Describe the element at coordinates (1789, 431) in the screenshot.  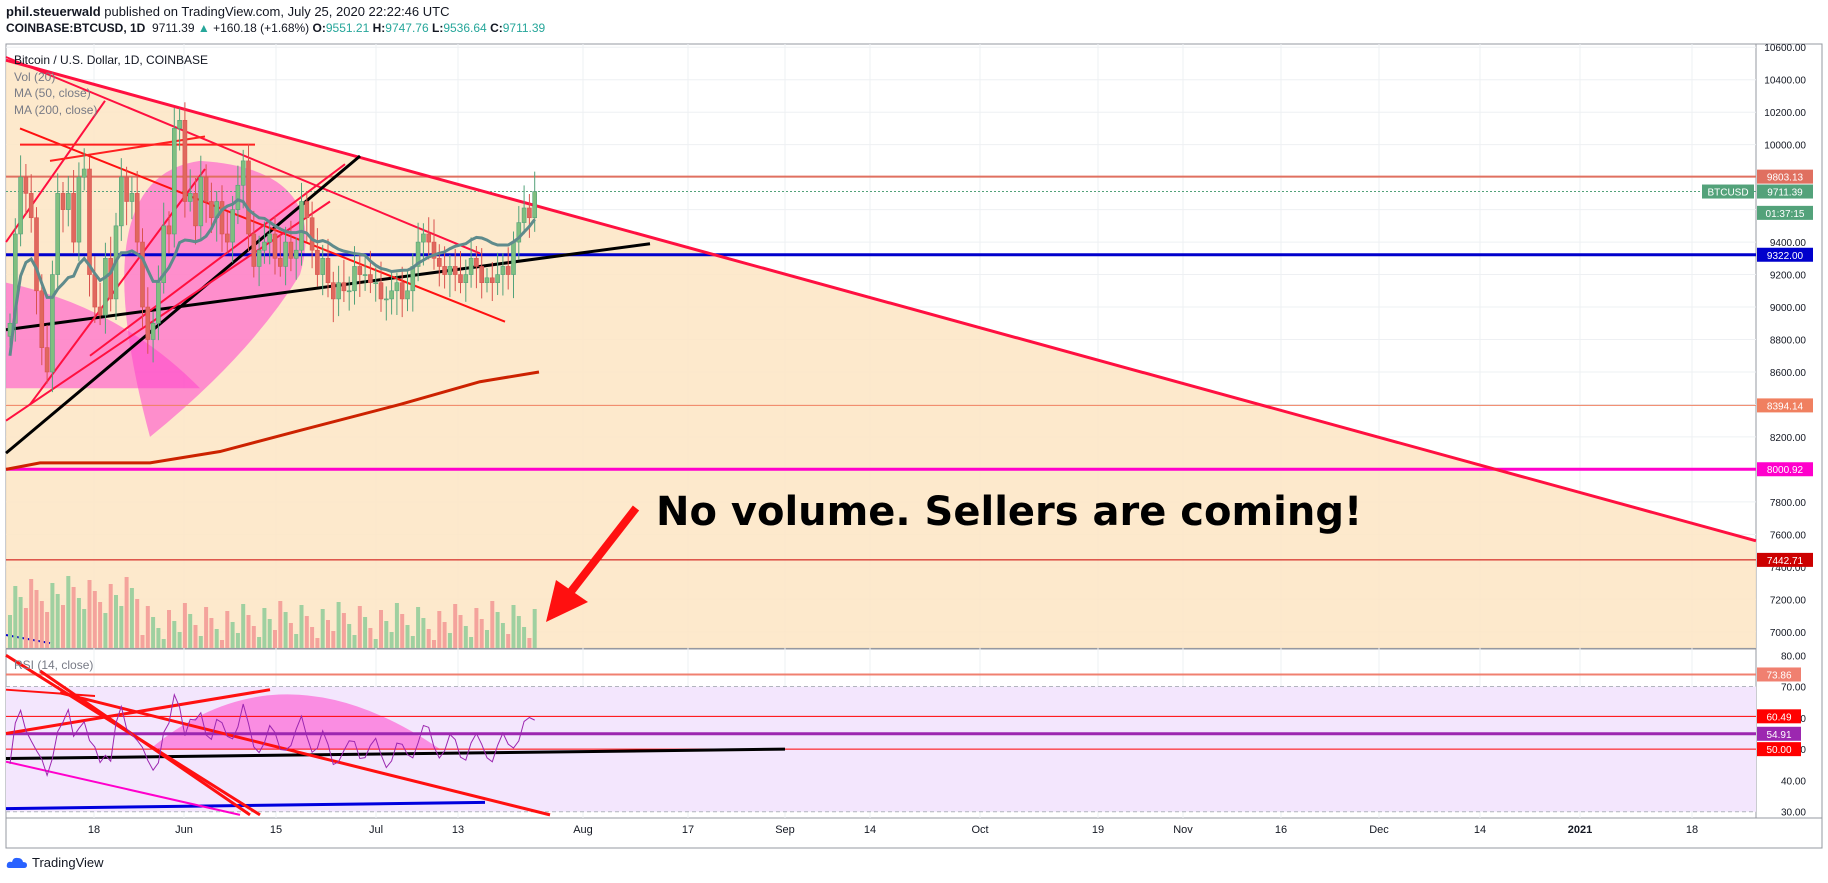
I see `price-scale` at that location.